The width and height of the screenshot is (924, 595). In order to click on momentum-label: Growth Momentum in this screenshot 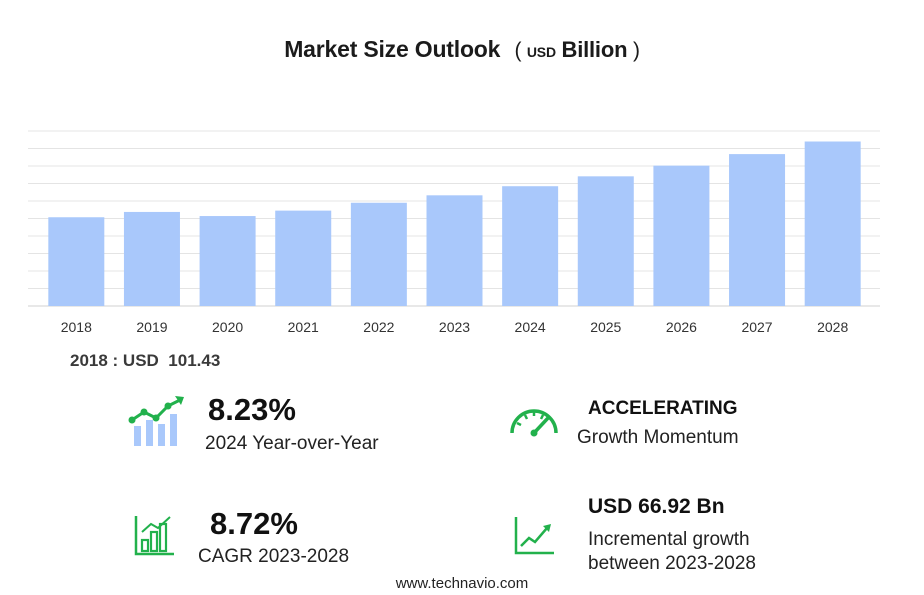, I will do `click(658, 437)`.